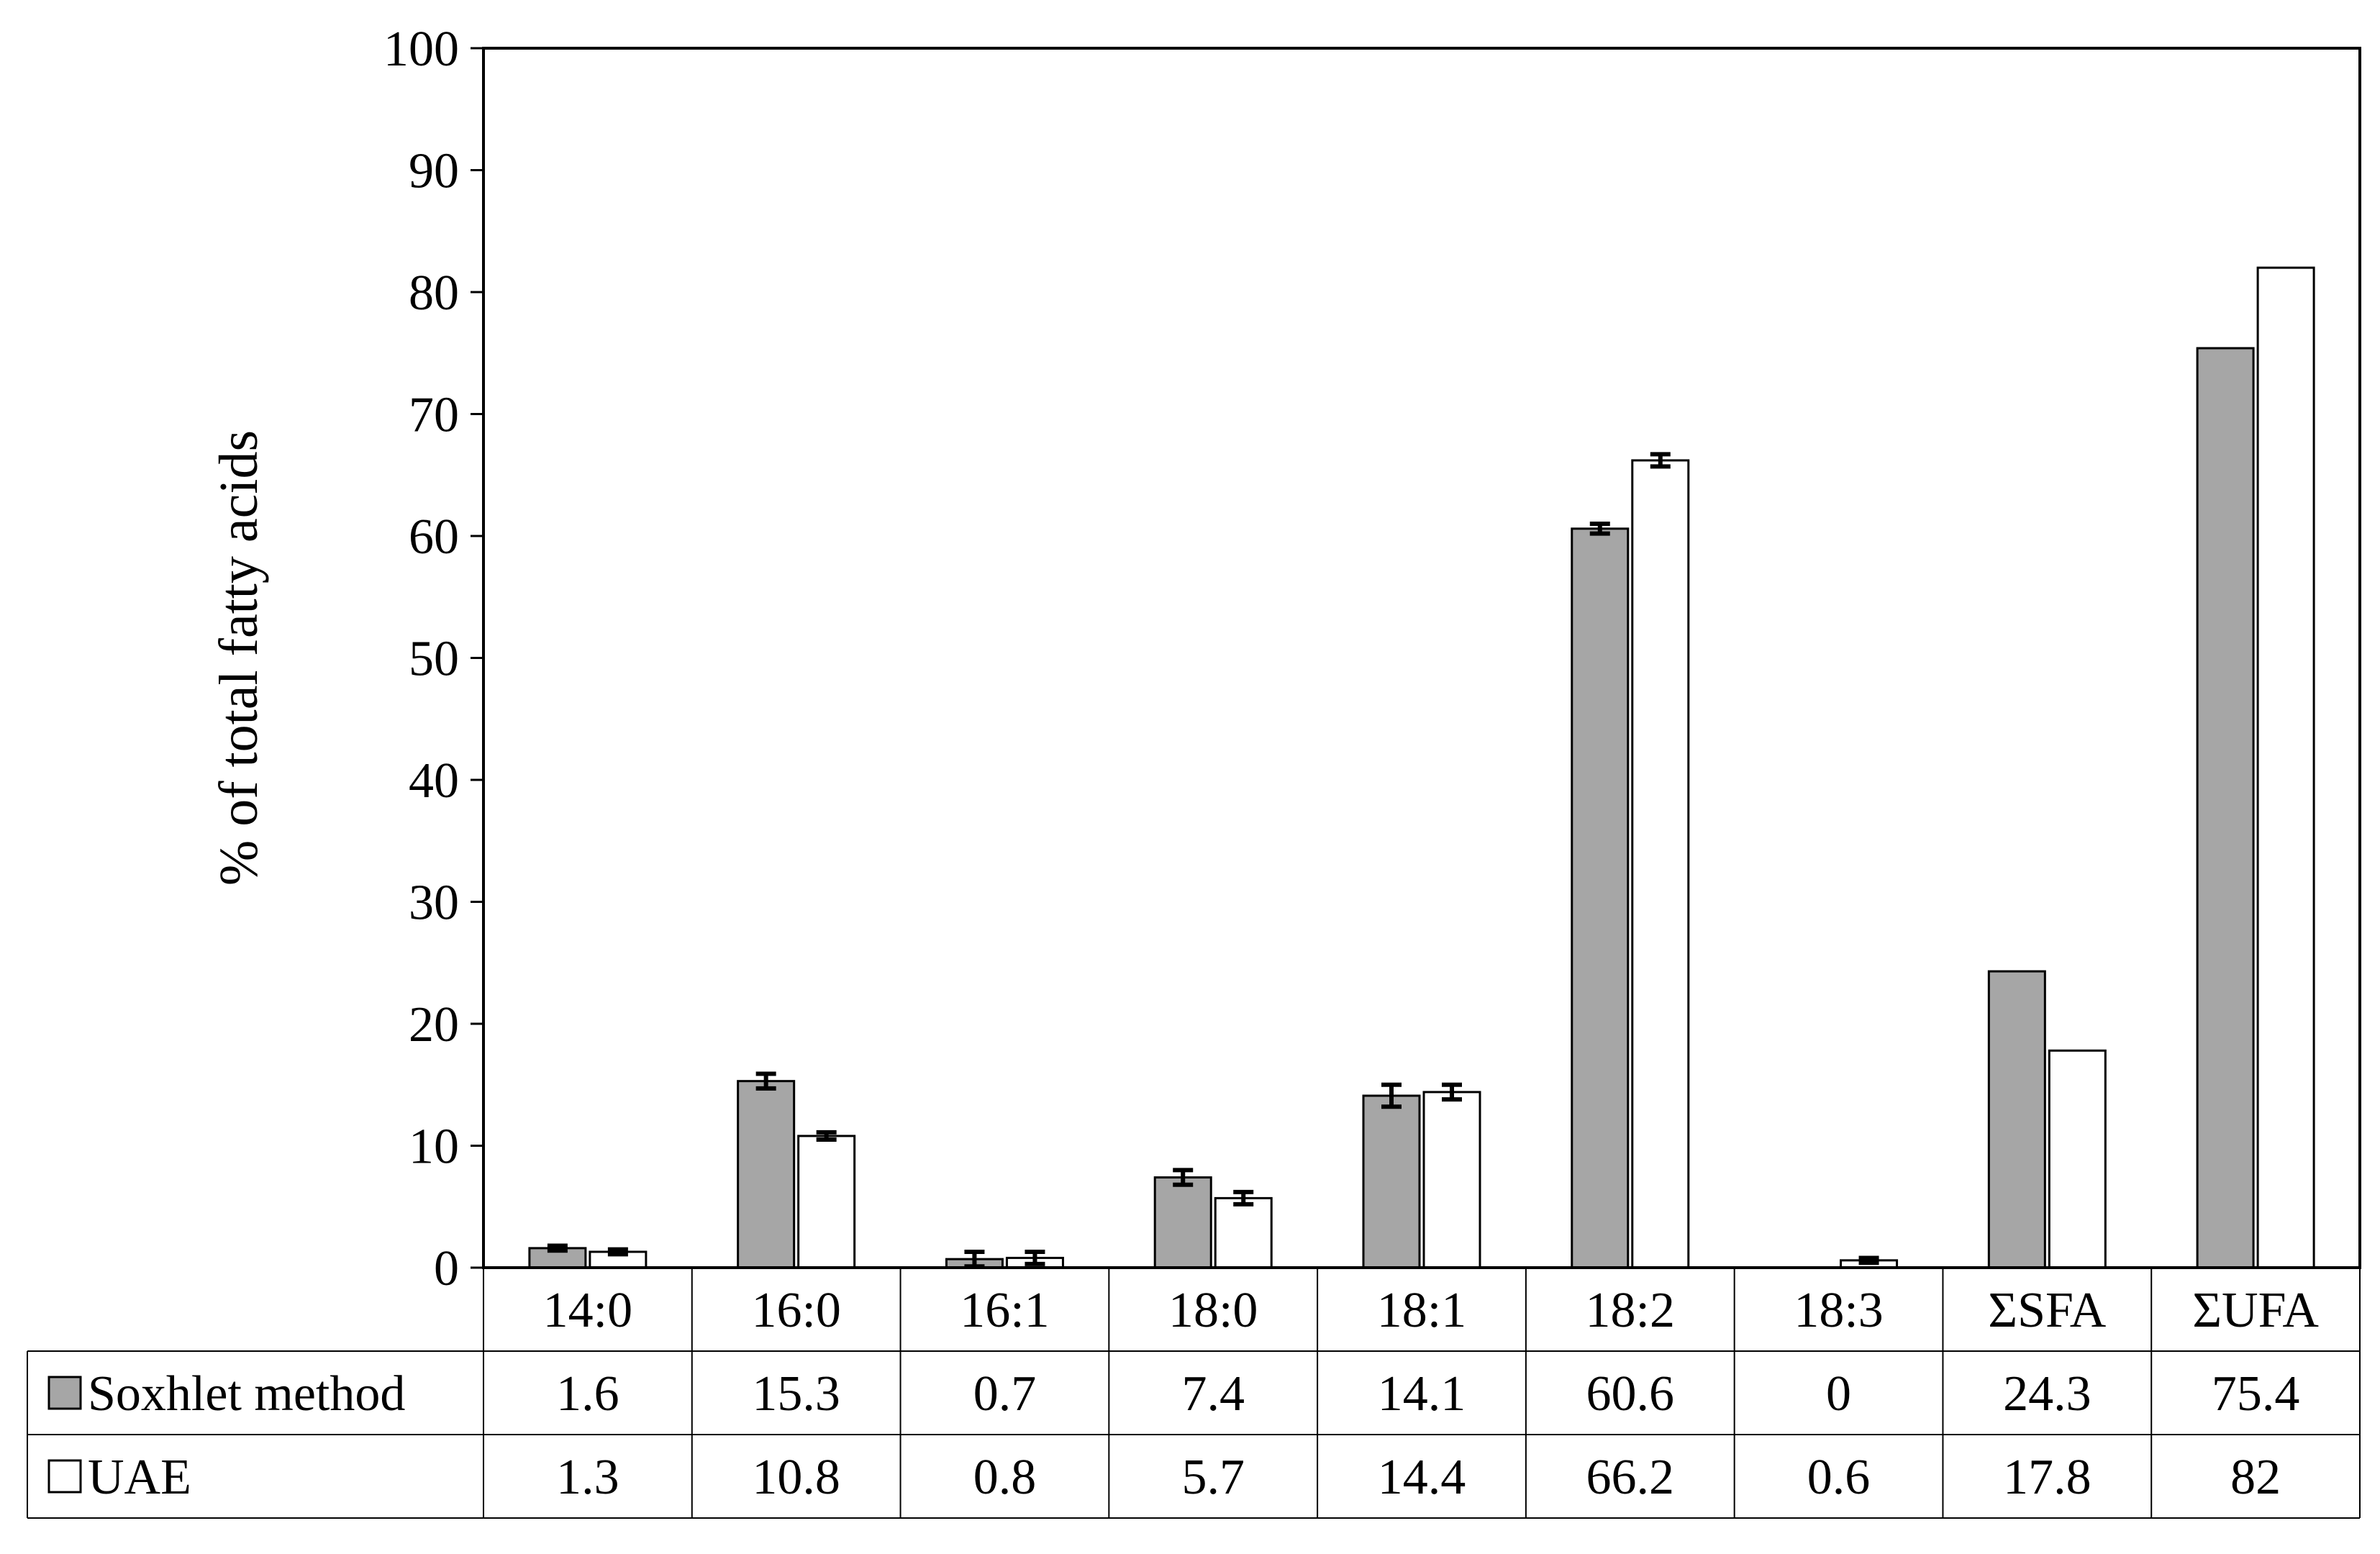  Describe the element at coordinates (434, 537) in the screenshot. I see `y-tick-label: 60` at that location.